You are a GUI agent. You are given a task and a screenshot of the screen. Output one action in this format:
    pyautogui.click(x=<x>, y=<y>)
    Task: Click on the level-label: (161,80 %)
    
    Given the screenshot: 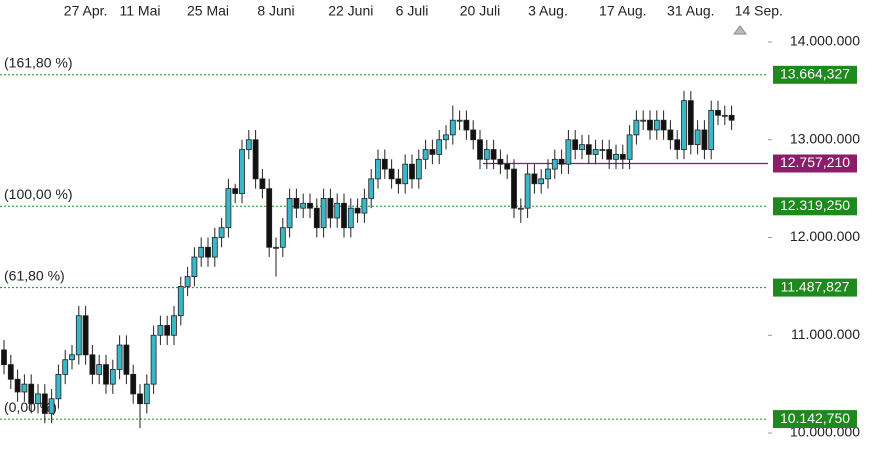 What is the action you would take?
    pyautogui.click(x=38, y=63)
    